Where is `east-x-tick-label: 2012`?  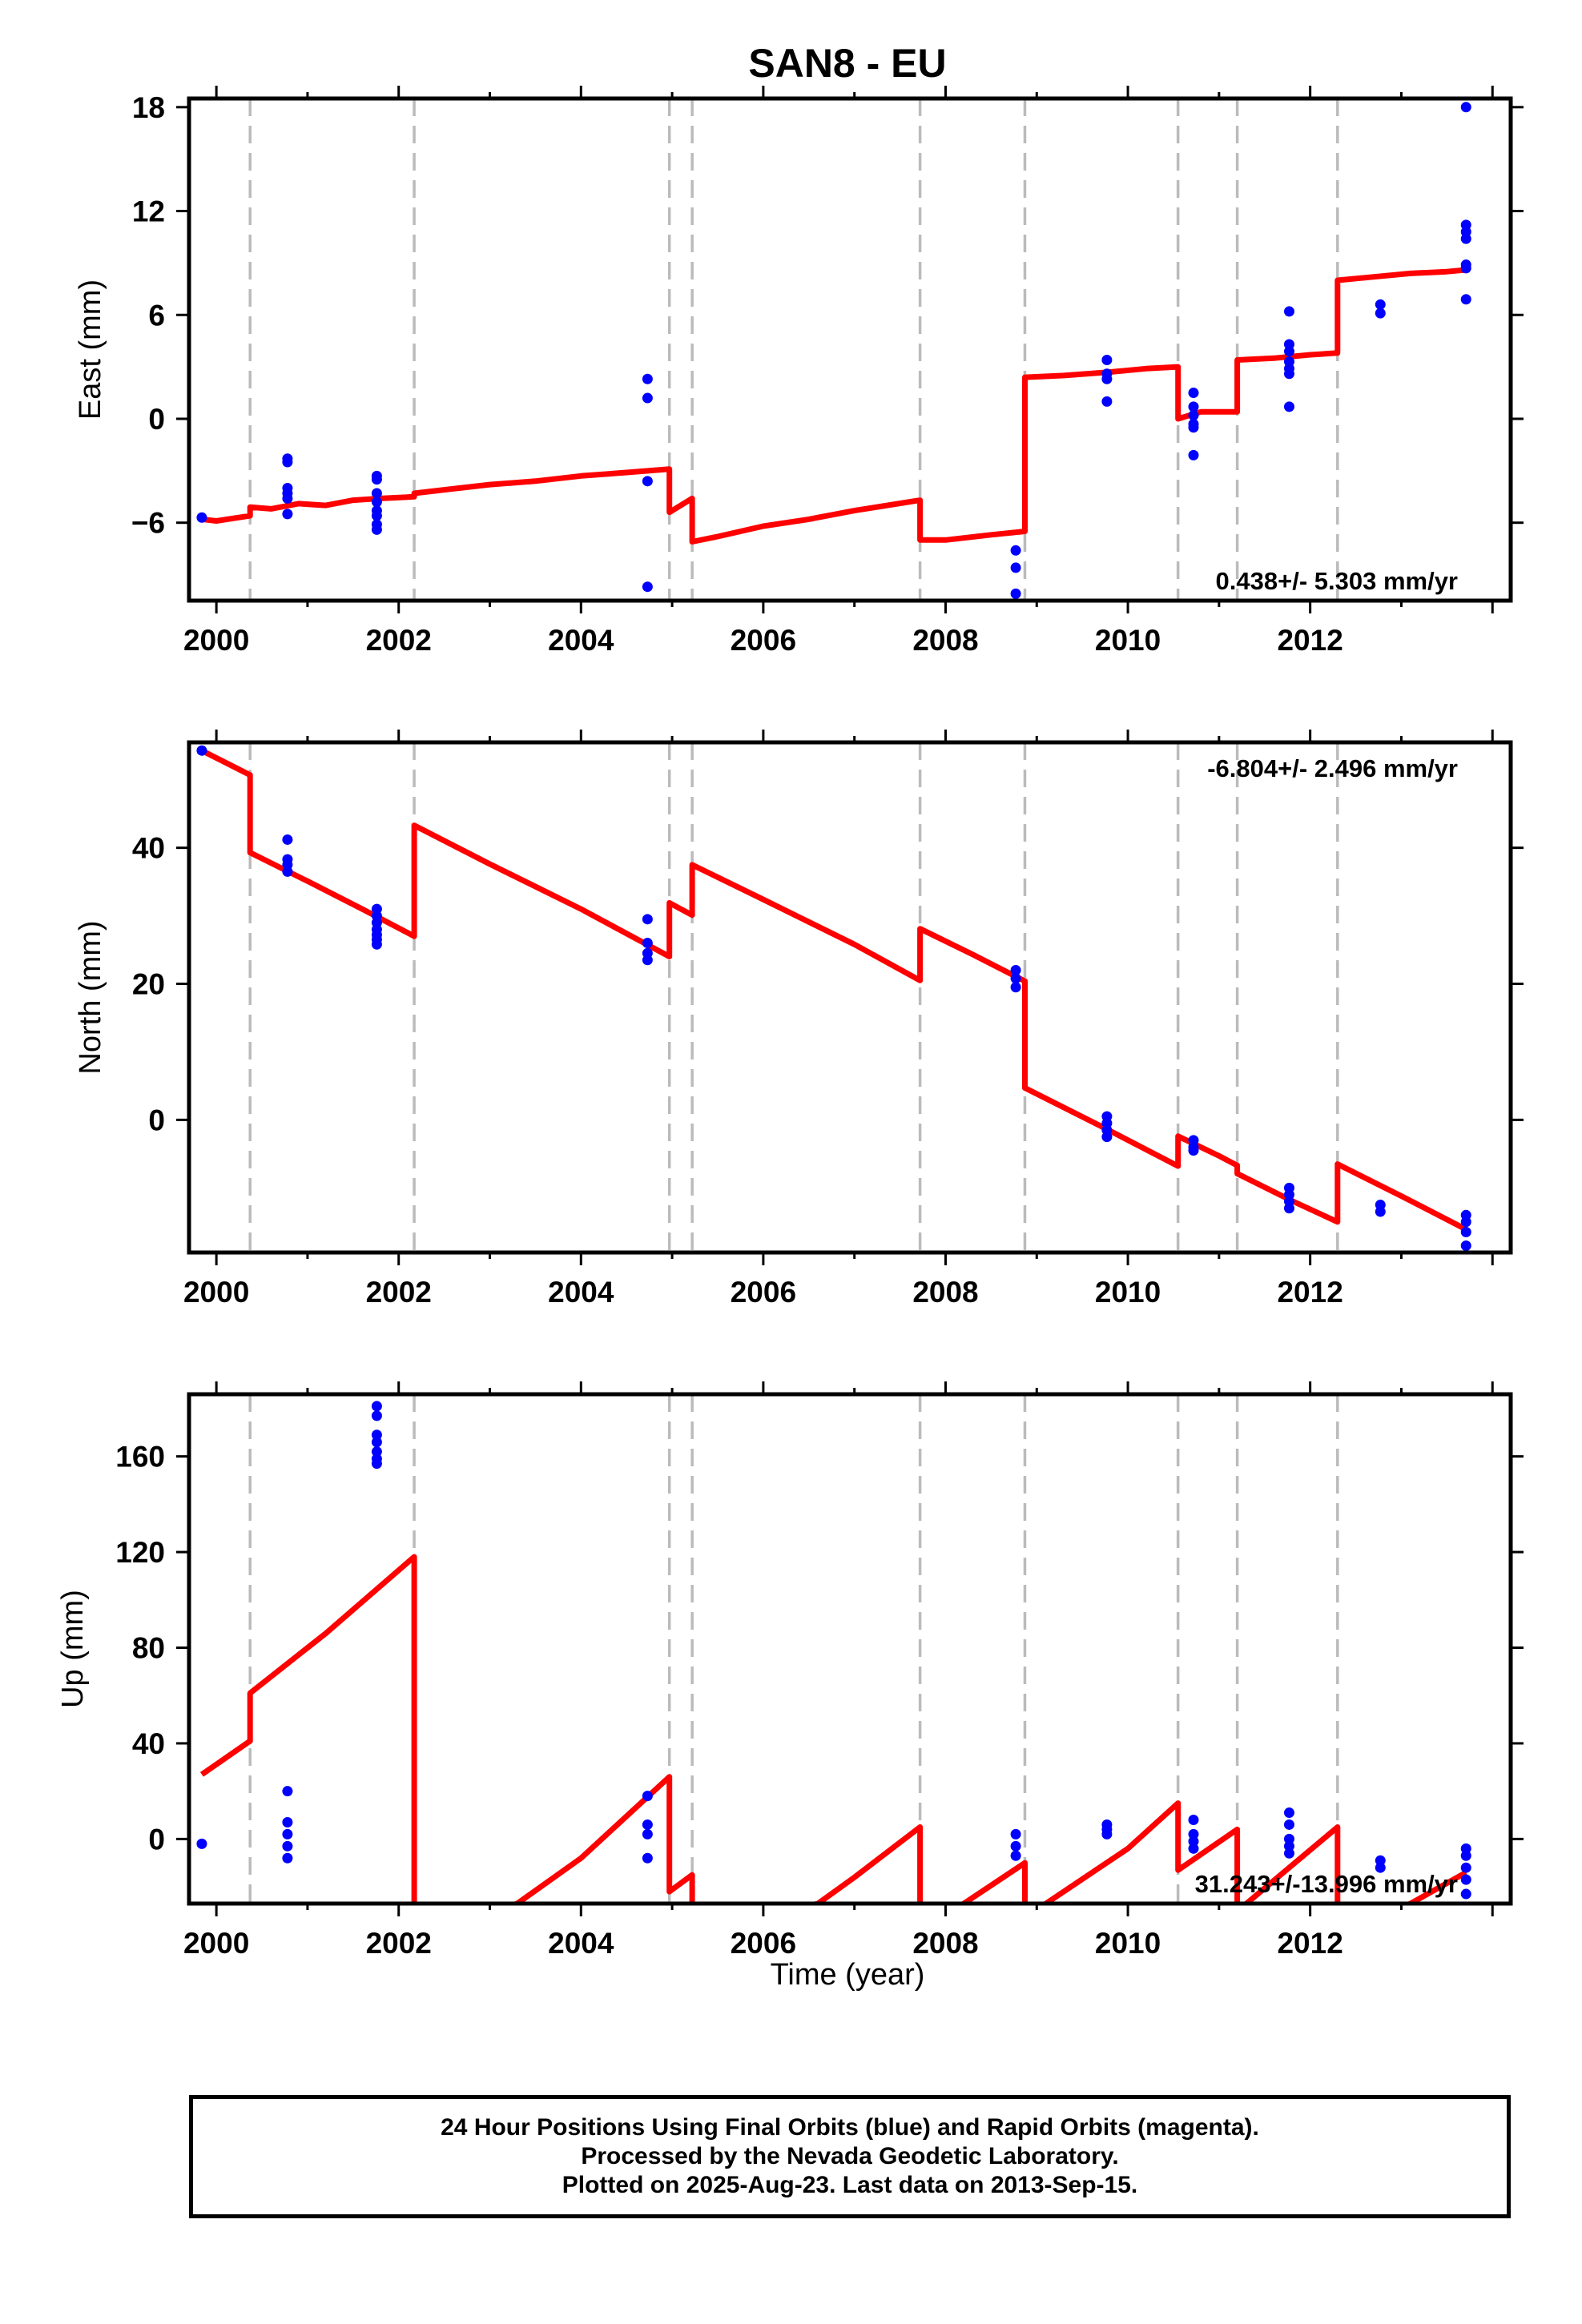
east-x-tick-label: 2012 is located at coordinates (1309, 640).